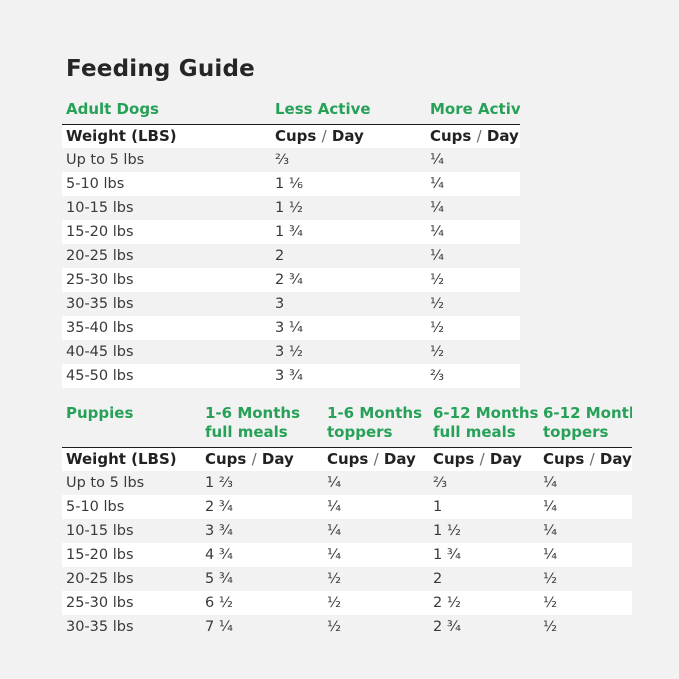 The image size is (679, 679). What do you see at coordinates (112, 109) in the screenshot?
I see `adult-section-label: Adult Dogs` at bounding box center [112, 109].